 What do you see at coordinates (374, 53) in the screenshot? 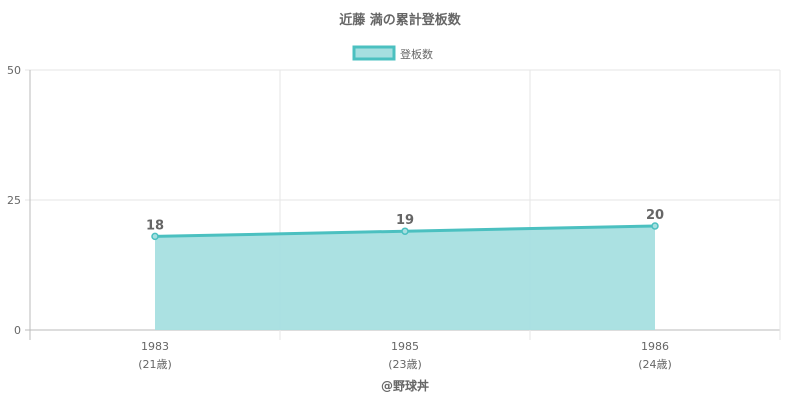
I see `legend-swatch` at bounding box center [374, 53].